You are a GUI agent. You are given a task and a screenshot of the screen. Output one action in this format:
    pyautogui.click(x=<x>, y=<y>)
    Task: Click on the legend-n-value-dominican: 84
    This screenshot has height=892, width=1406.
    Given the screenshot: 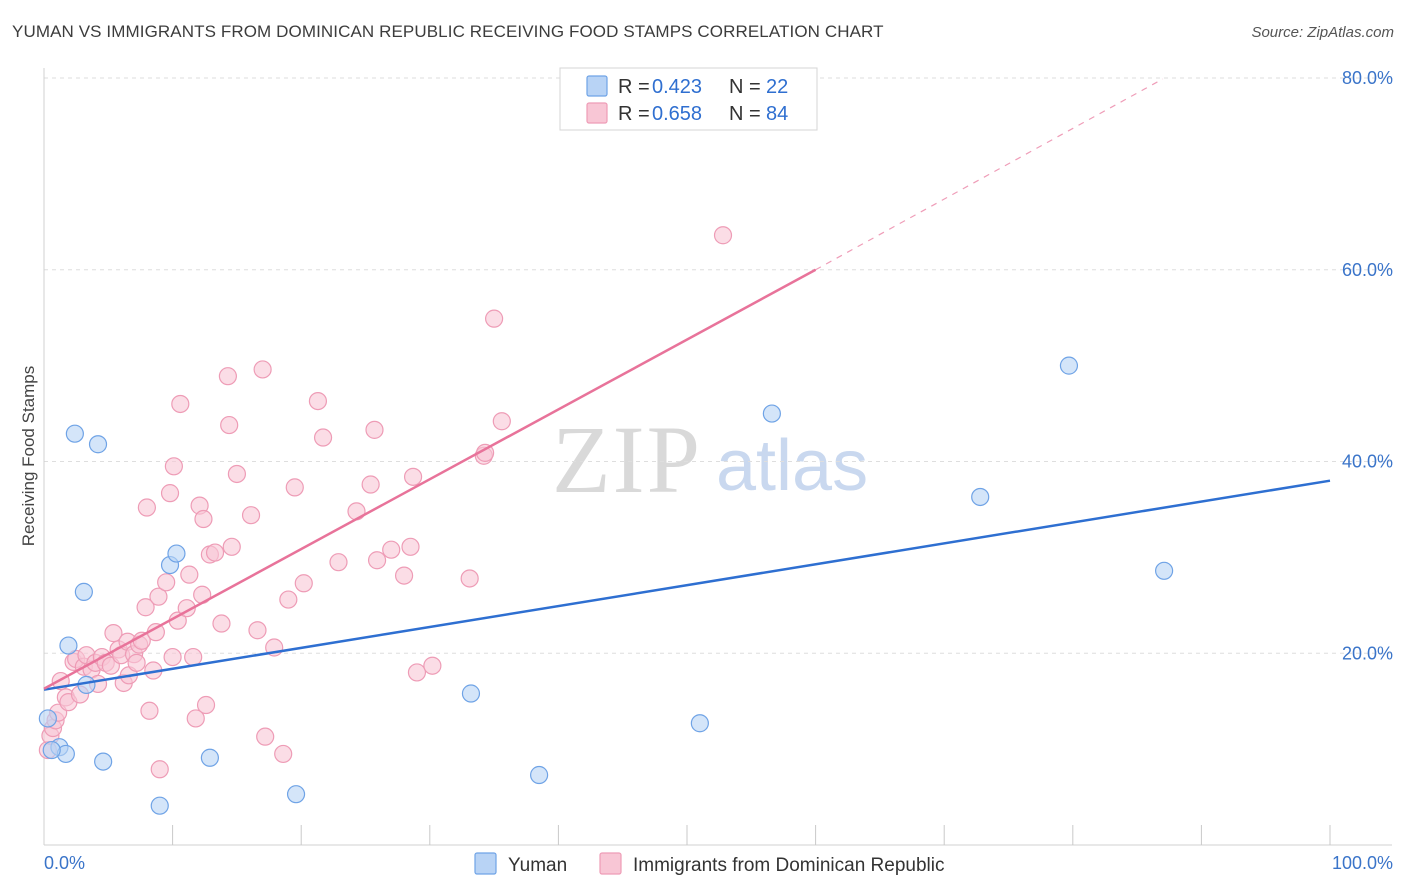 What is the action you would take?
    pyautogui.click(x=777, y=114)
    